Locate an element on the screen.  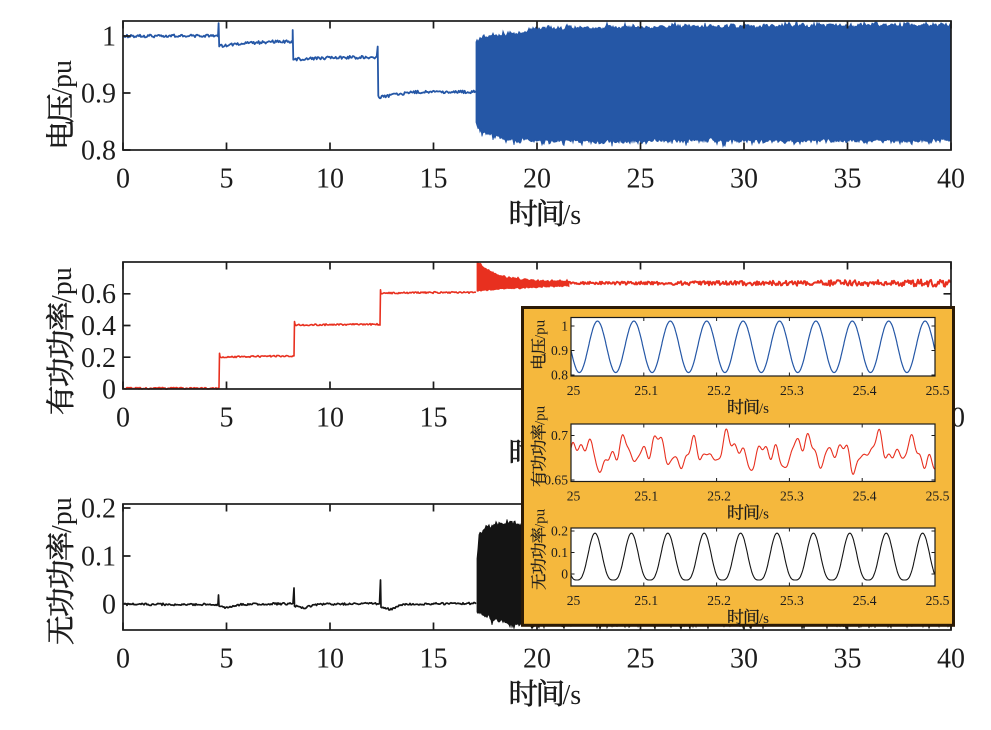
svg-text: 0.6 is located at coordinates (98, 294).